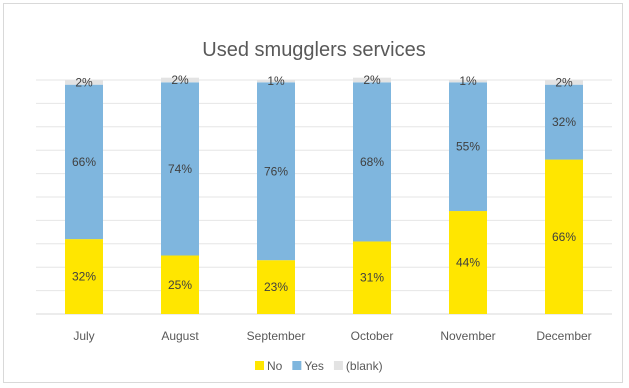 The image size is (629, 388). I want to click on bar-blank-december, so click(564, 82).